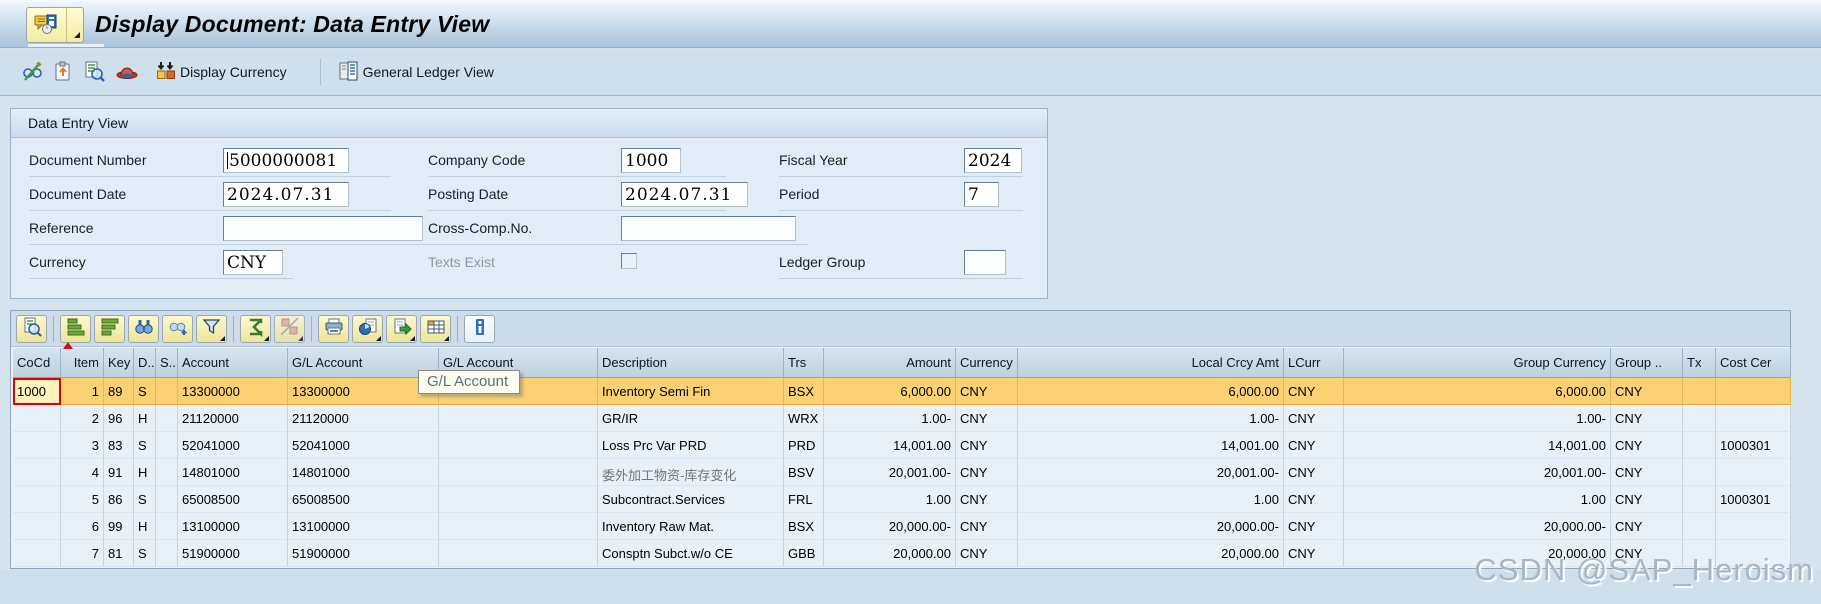  I want to click on cell-5-9: BSX, so click(804, 526).